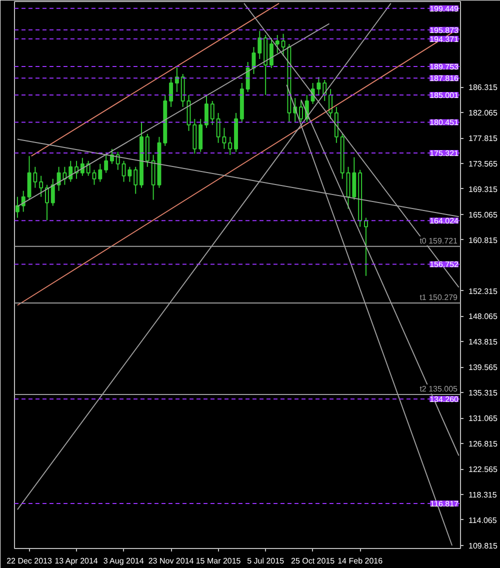 The image size is (500, 568). I want to click on x-tick-label: 5 Jul 2015, so click(266, 561).